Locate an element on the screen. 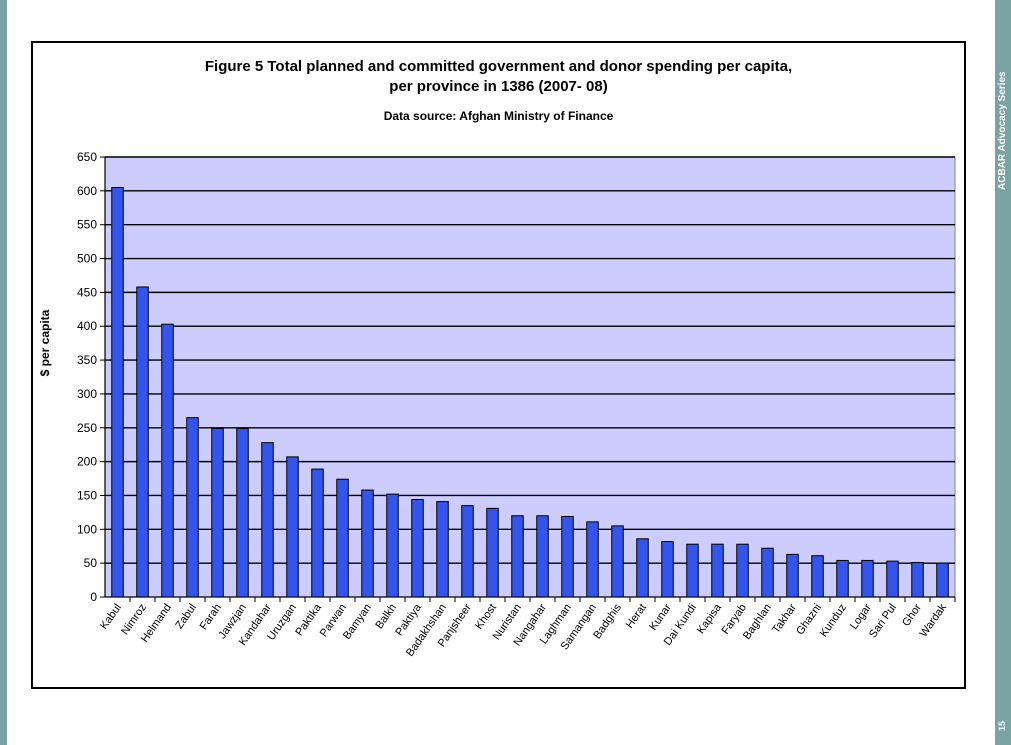  y-tick-label: 450 is located at coordinates (87, 292).